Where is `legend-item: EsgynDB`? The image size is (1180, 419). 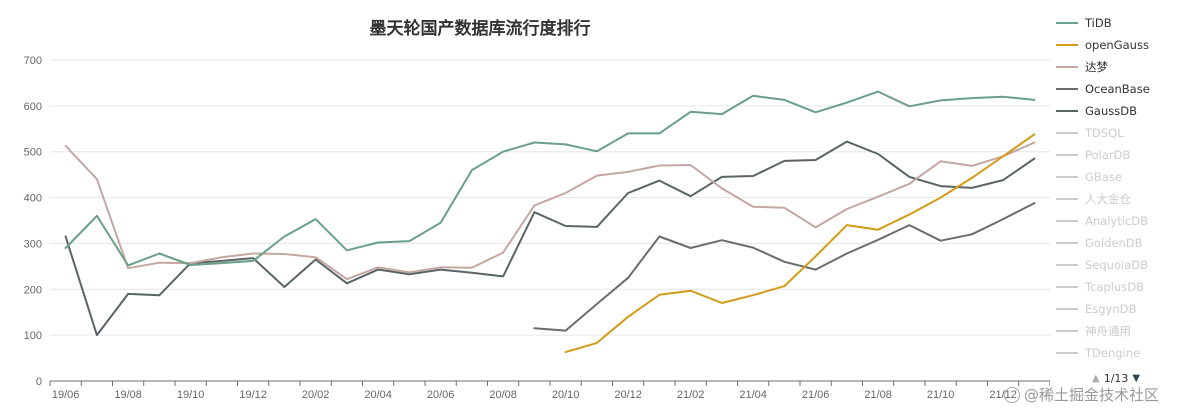
legend-item: EsgynDB is located at coordinates (1116, 309).